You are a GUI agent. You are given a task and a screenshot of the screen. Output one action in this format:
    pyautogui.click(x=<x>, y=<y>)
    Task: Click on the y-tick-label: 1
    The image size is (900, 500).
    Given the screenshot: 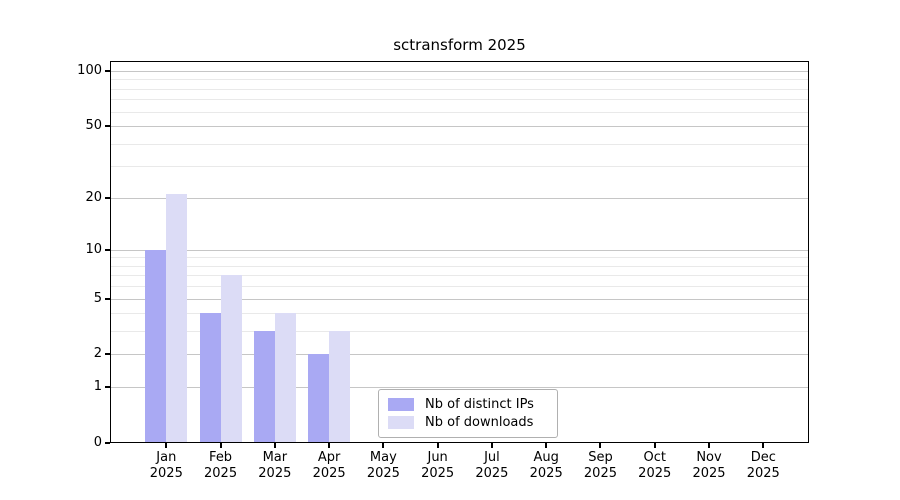 What is the action you would take?
    pyautogui.click(x=97, y=387)
    